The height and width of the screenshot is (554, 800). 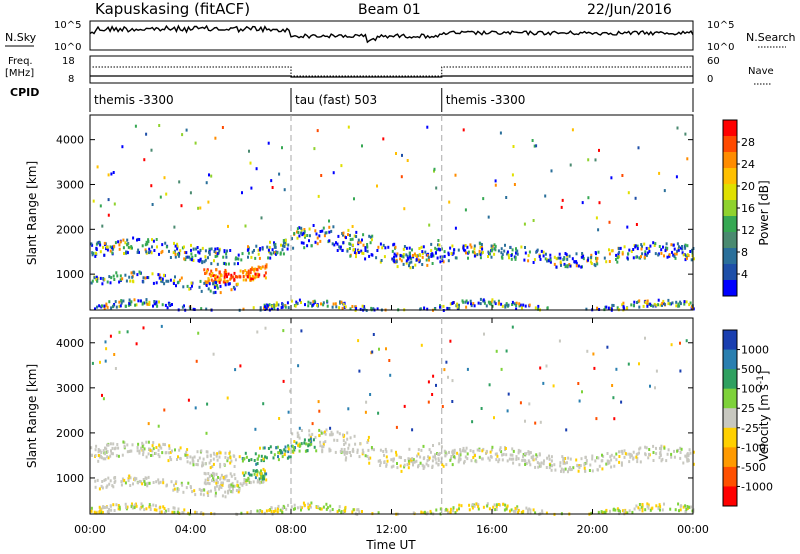 I want to click on cpid-mode-label: themis -3300, so click(x=486, y=100).